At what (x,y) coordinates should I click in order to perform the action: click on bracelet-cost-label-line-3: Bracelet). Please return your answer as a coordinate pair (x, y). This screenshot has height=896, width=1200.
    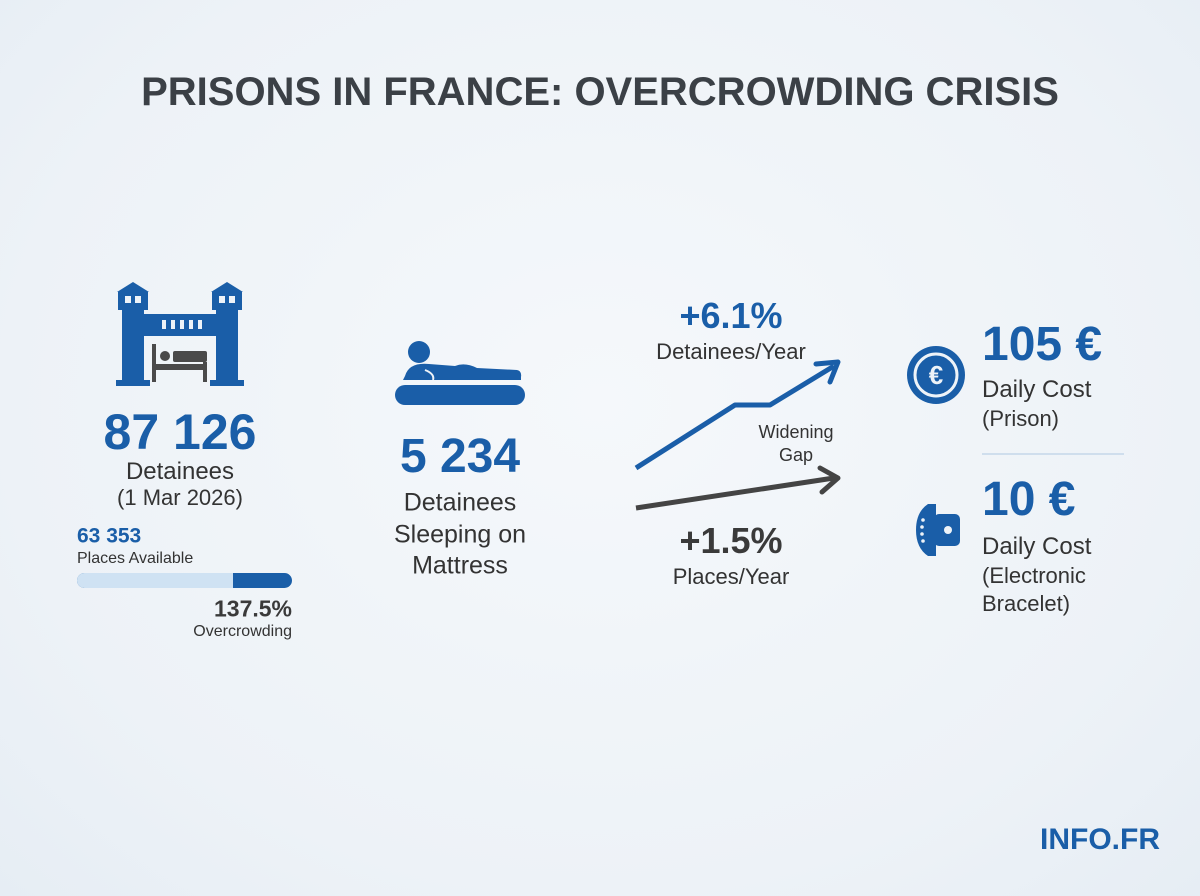
    Looking at the image, I should click on (1026, 603).